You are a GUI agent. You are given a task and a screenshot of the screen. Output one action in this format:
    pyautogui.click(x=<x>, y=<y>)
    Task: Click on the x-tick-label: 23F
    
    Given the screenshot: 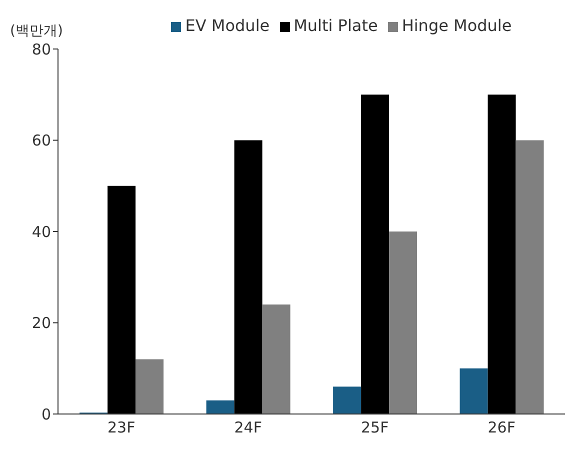 What is the action you would take?
    pyautogui.click(x=122, y=427)
    